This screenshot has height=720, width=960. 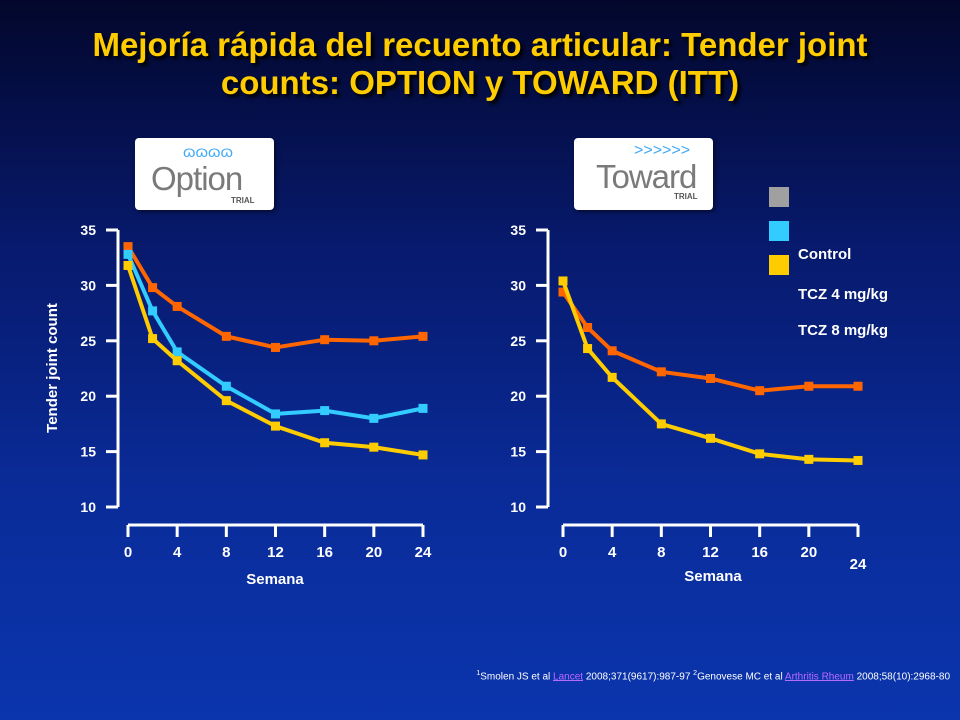 I want to click on toward-logo-trial: TRIAL, so click(x=686, y=196).